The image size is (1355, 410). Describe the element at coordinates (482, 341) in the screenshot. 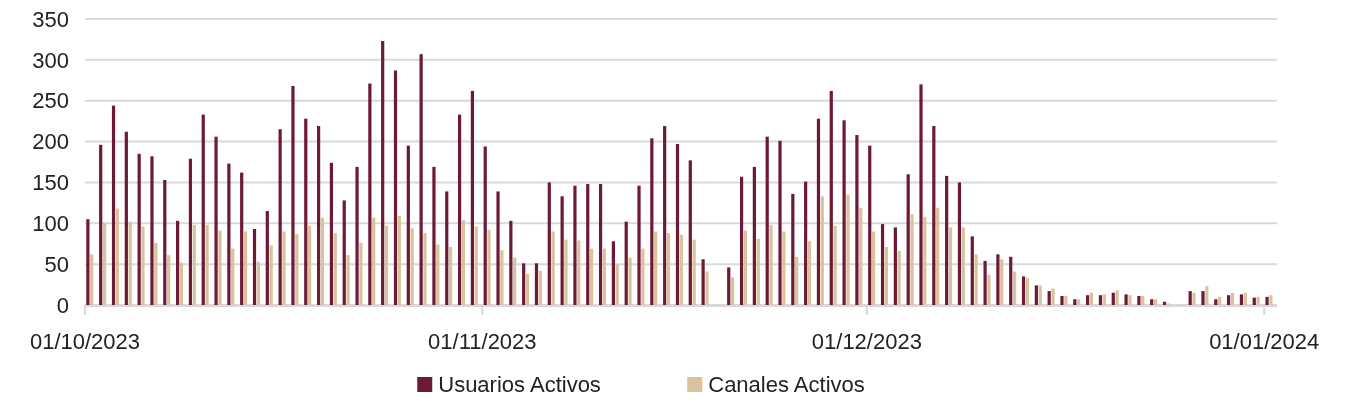

I see `x-tick-label: 01/11/2023` at that location.